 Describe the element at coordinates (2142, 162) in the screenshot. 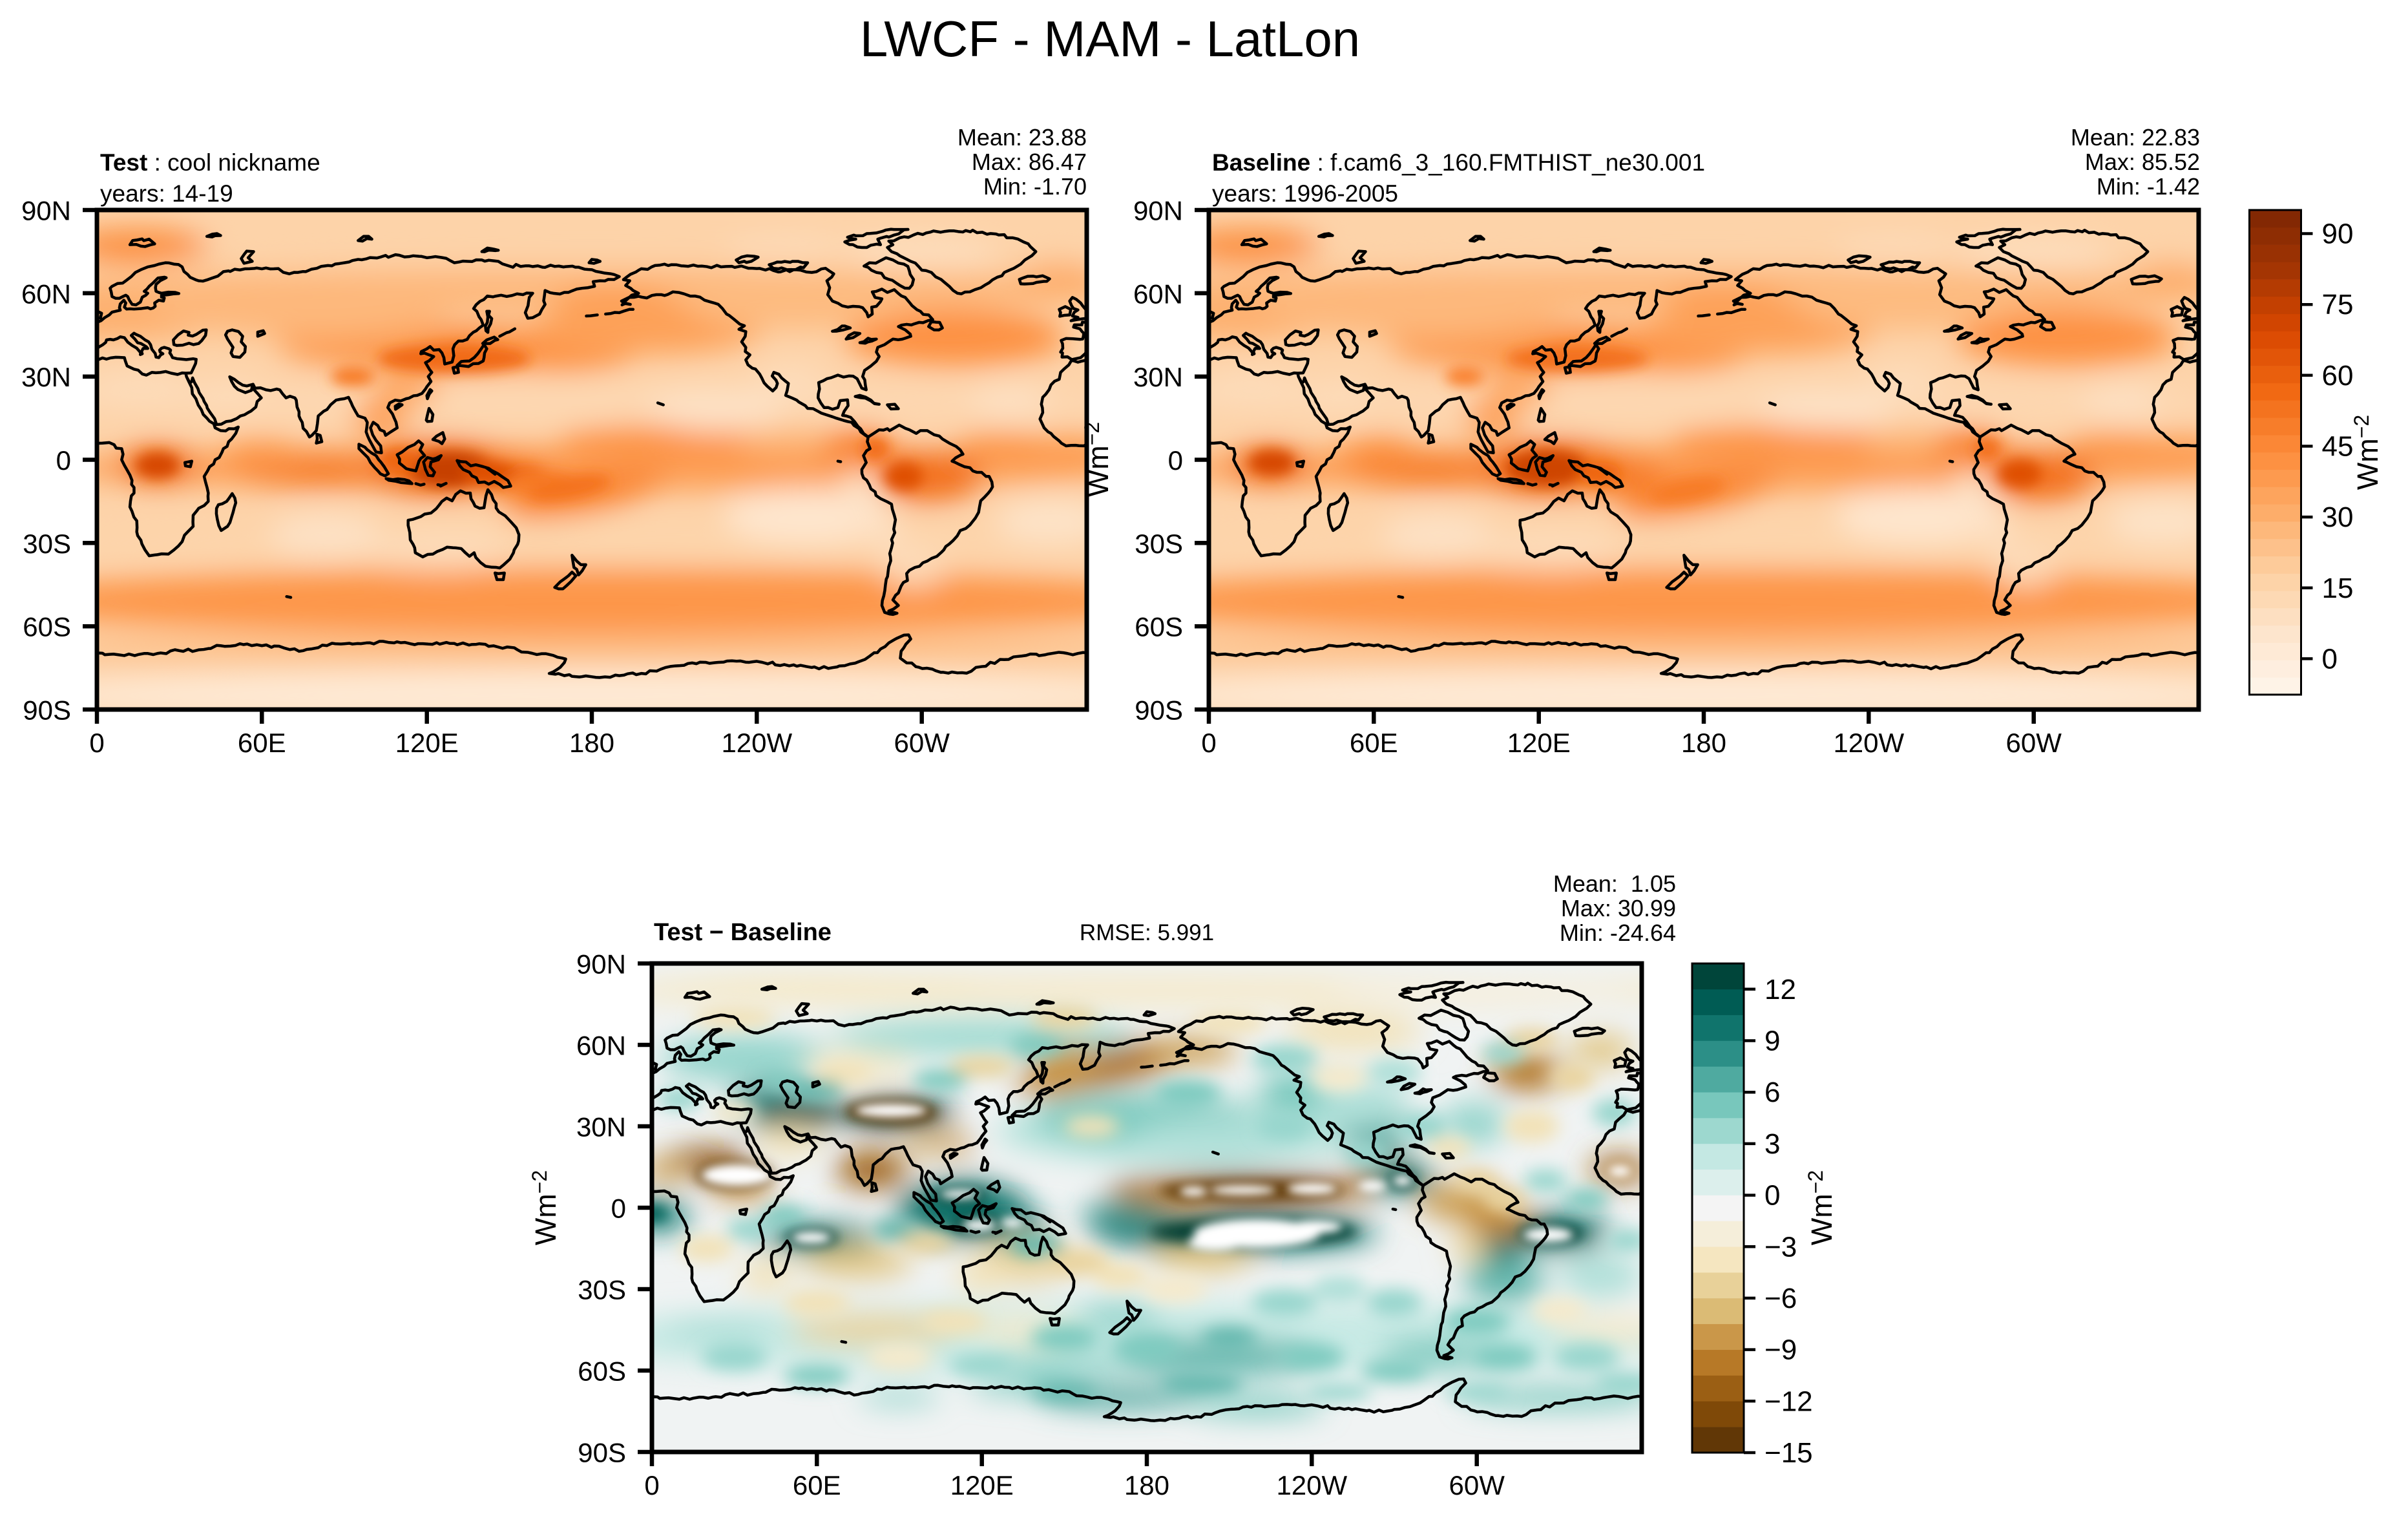

I see `svg-text: Max: 85.52` at that location.